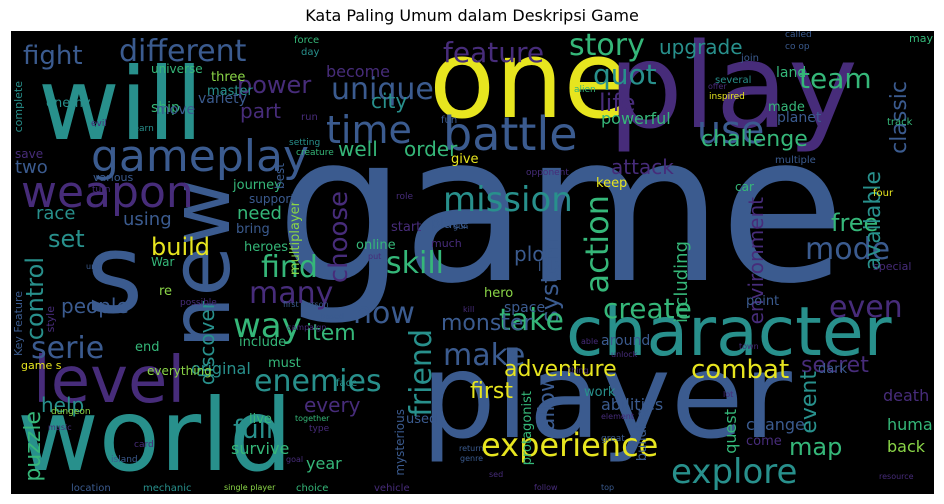  What do you see at coordinates (471, 448) in the screenshot?
I see `word-return: return` at bounding box center [471, 448].